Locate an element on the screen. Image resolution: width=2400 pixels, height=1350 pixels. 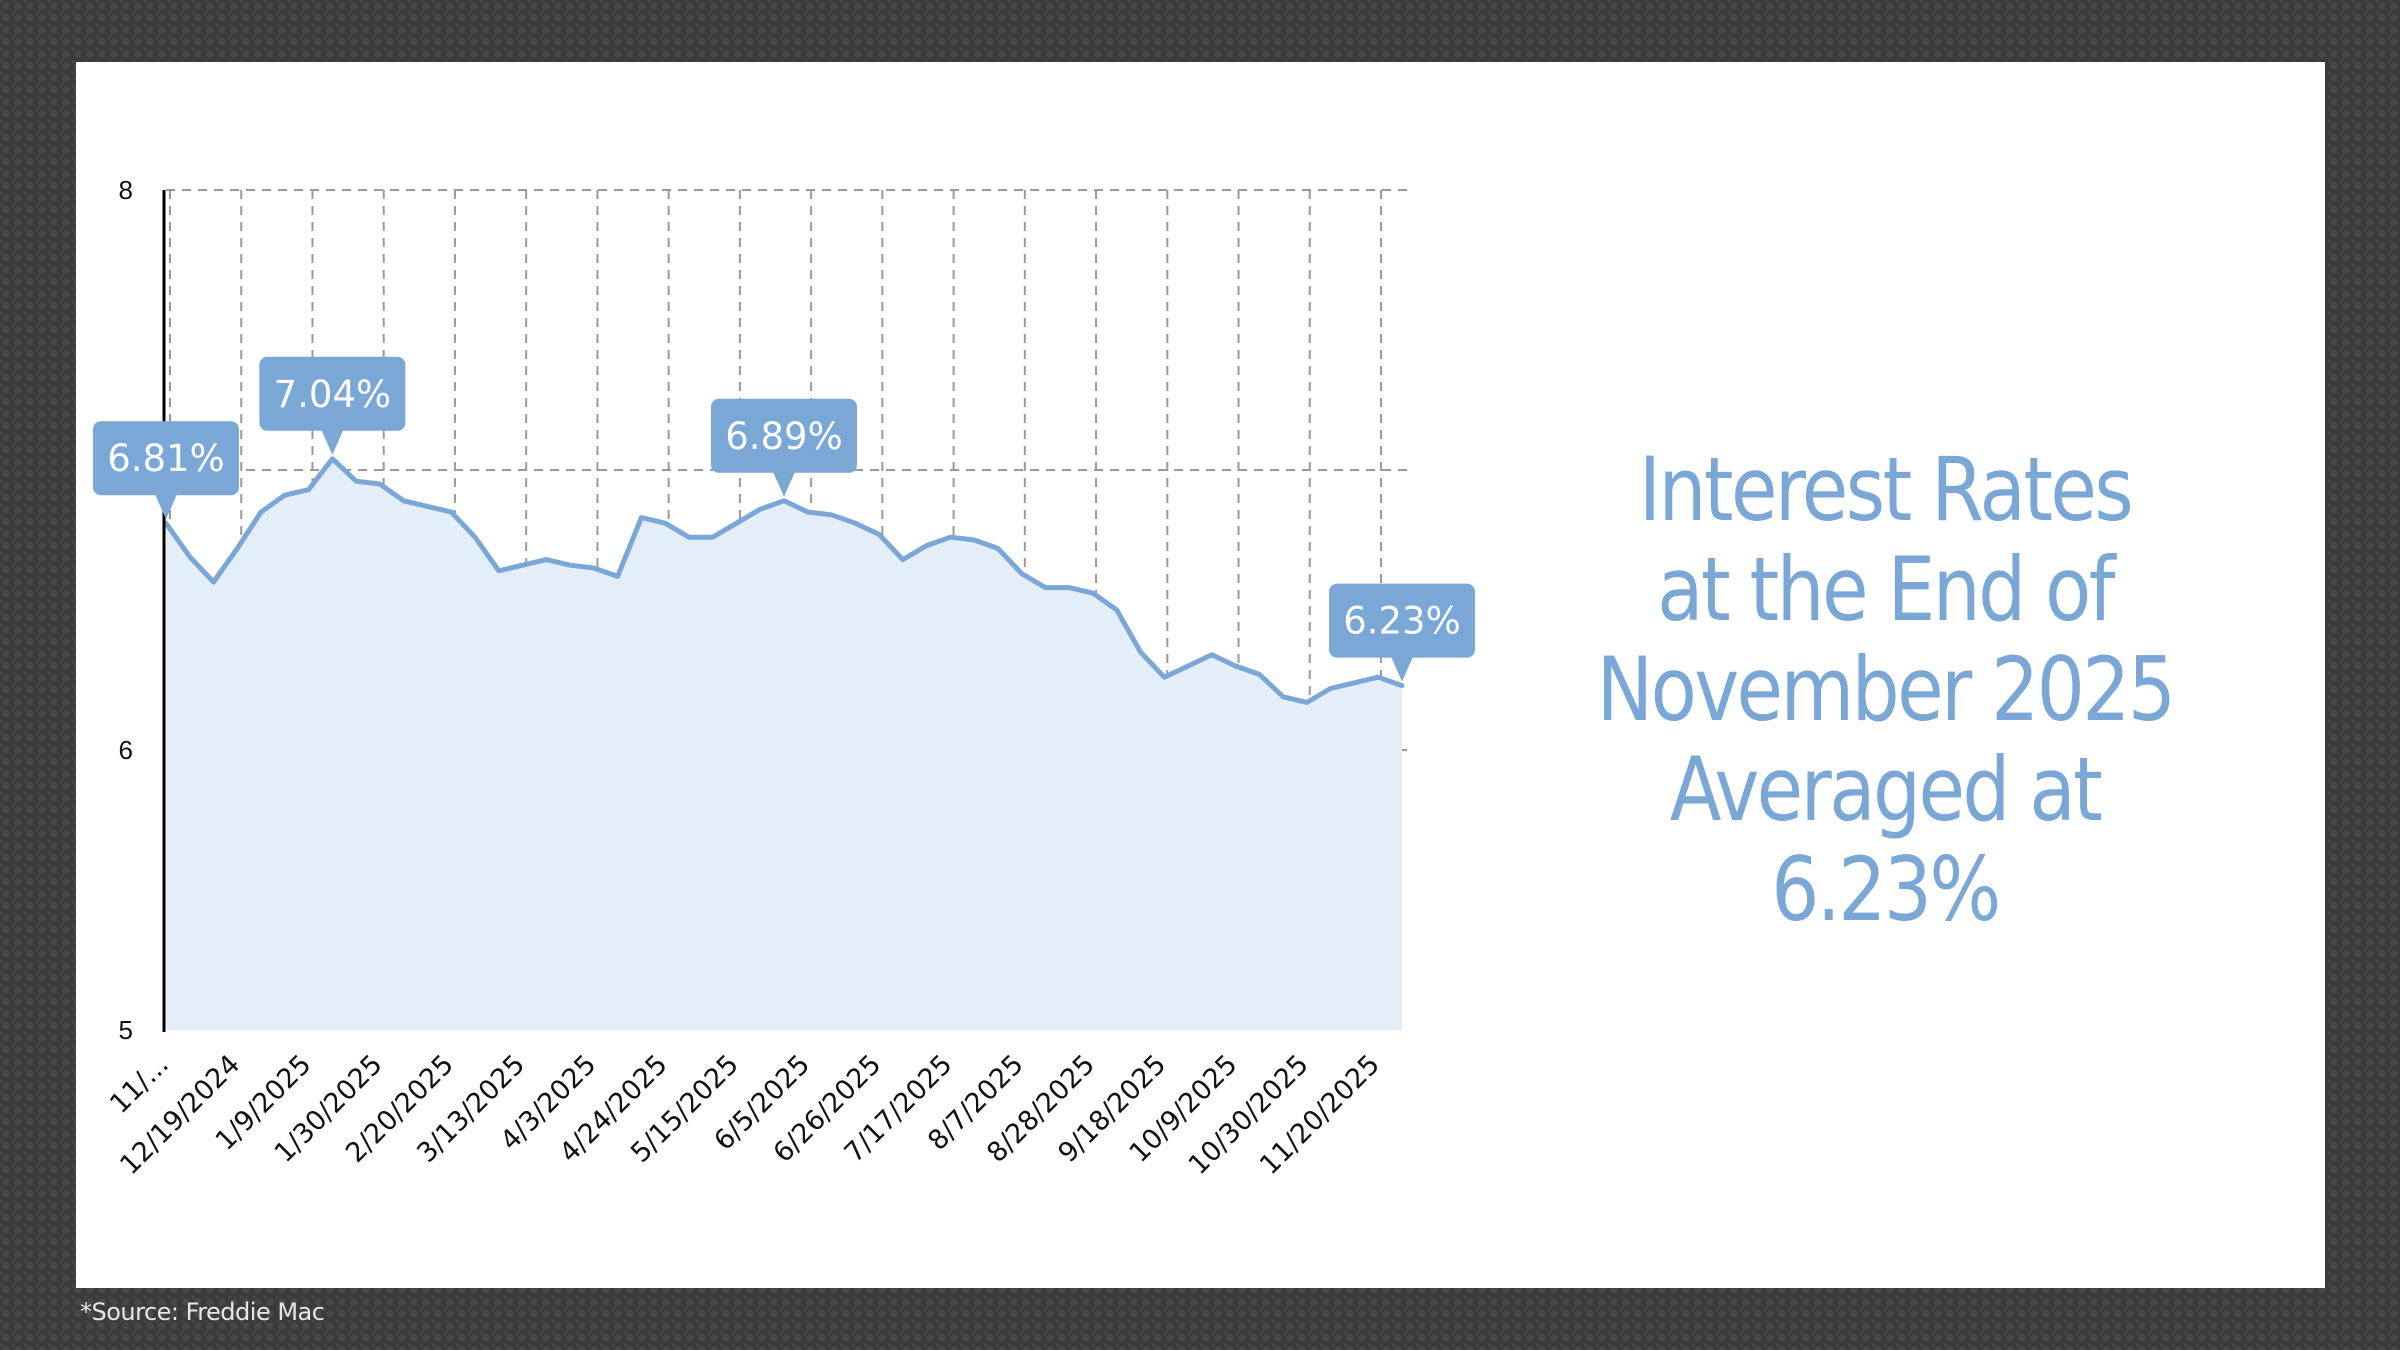
value-callout: 6.81% is located at coordinates (166, 470).